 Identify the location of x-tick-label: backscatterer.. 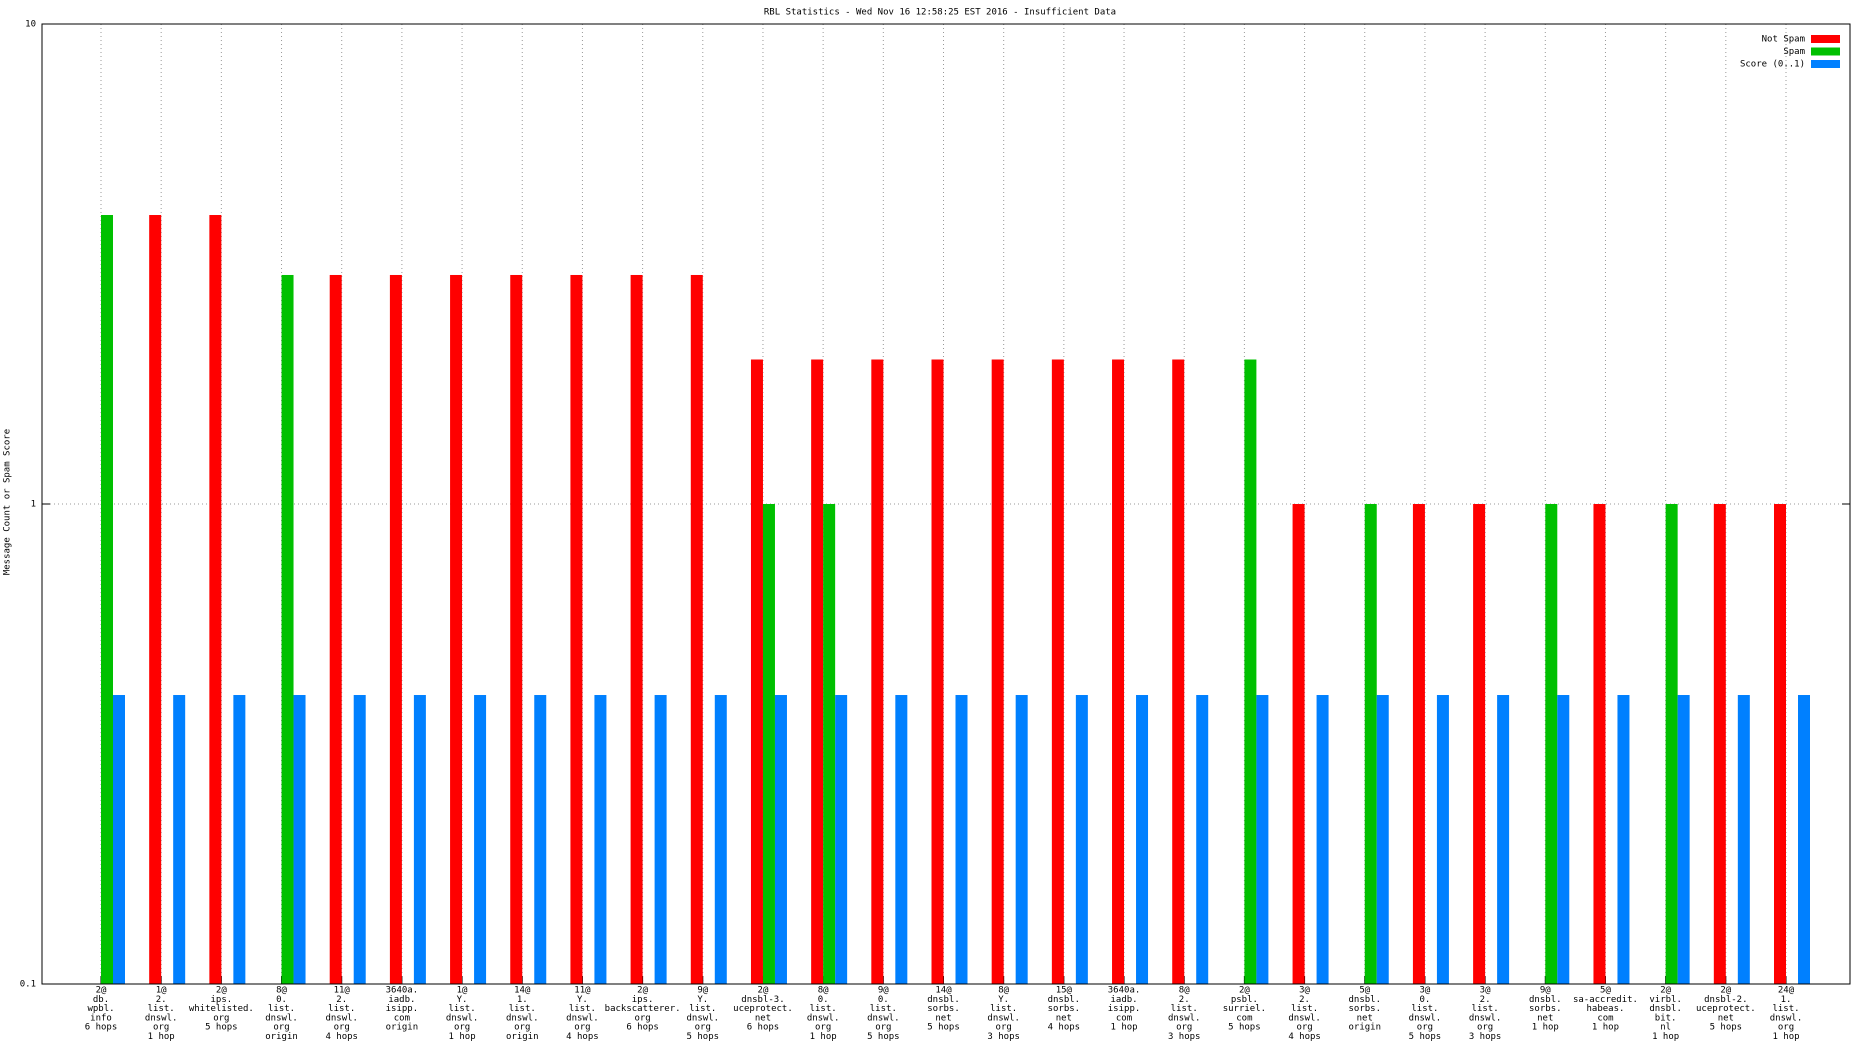
(643, 1009).